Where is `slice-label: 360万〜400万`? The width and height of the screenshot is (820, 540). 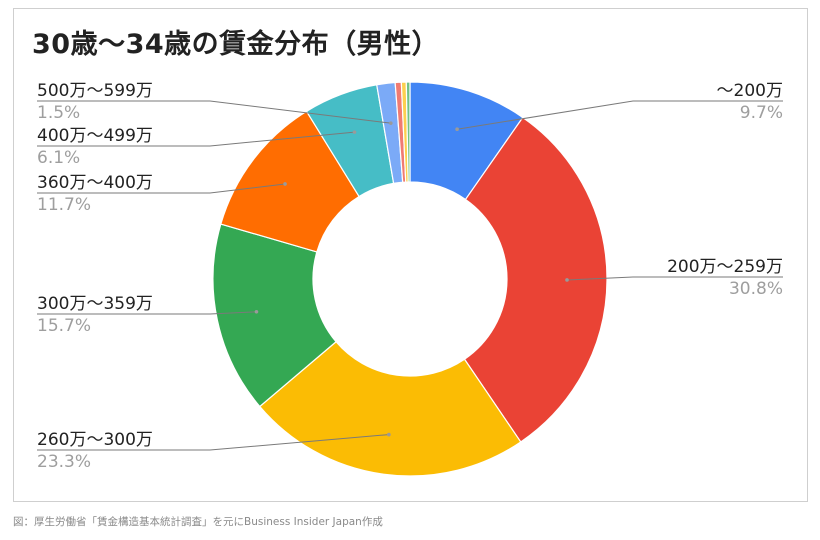 slice-label: 360万〜400万 is located at coordinates (95, 183).